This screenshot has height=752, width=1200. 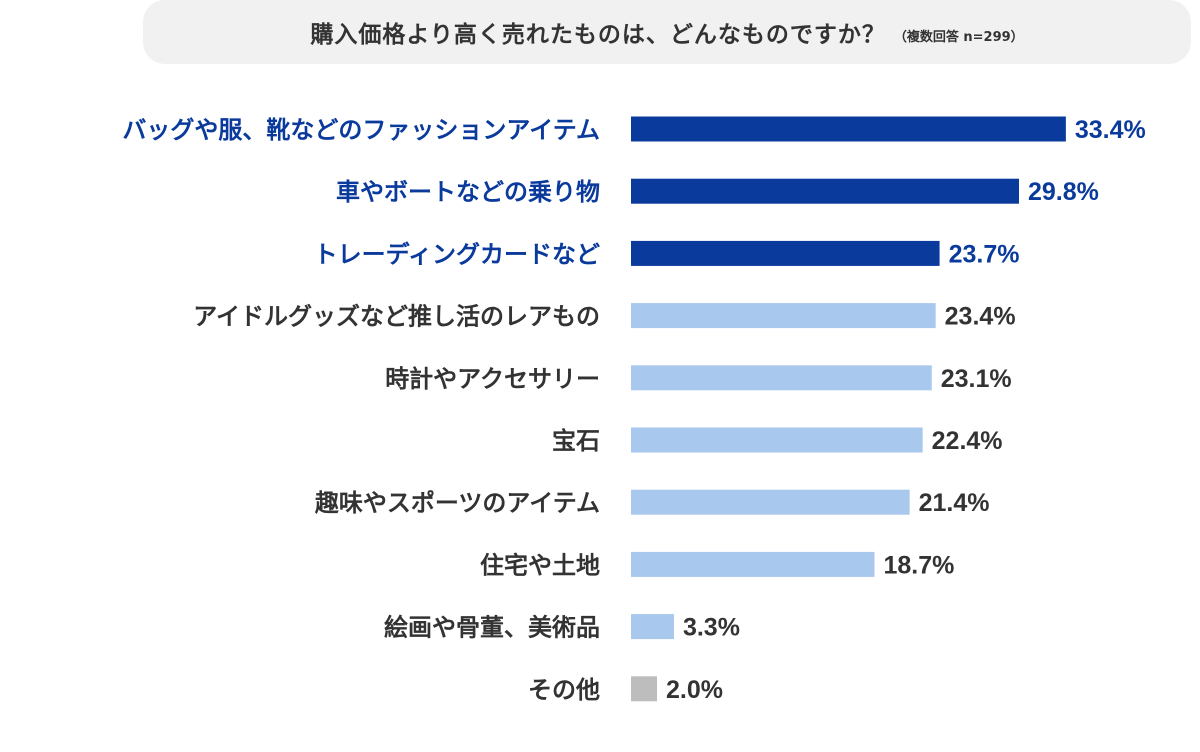 I want to click on value-label: 33.4%, so click(x=1110, y=130).